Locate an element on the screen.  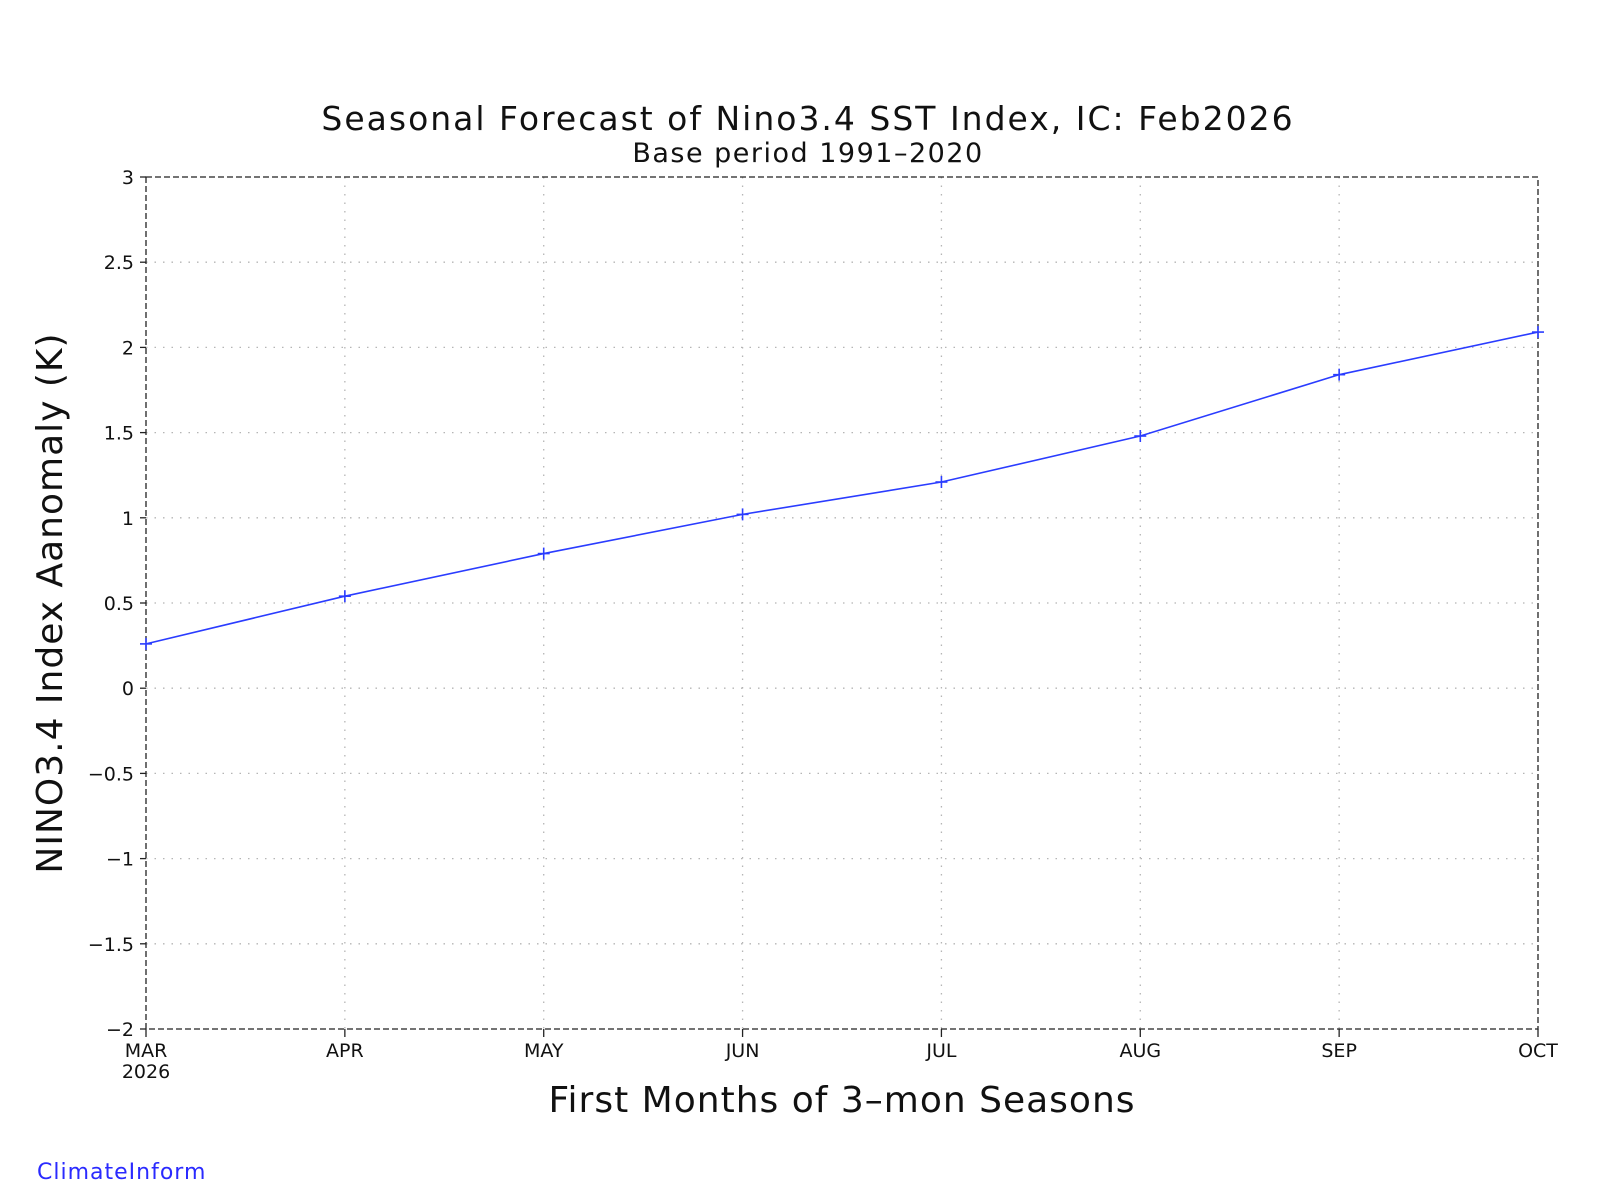
x-tick-label: MAR is located at coordinates (146, 1051).